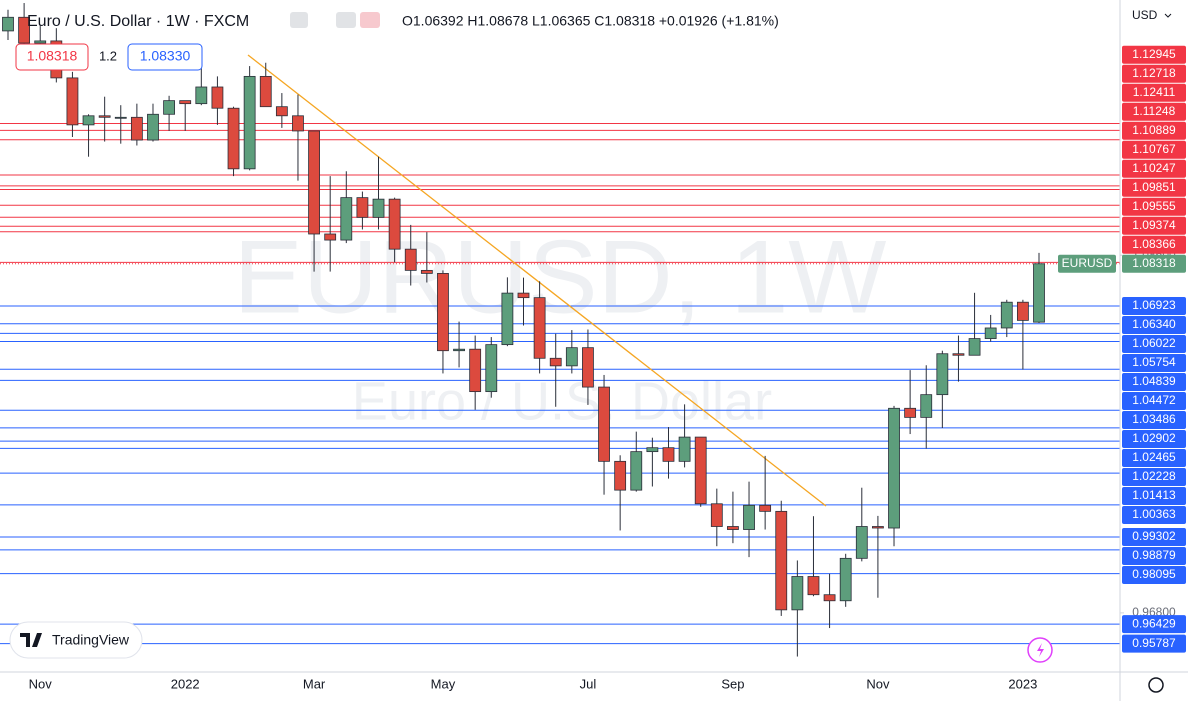 The height and width of the screenshot is (701, 1188). What do you see at coordinates (1087, 263) in the screenshot?
I see `symbol-tag-box` at bounding box center [1087, 263].